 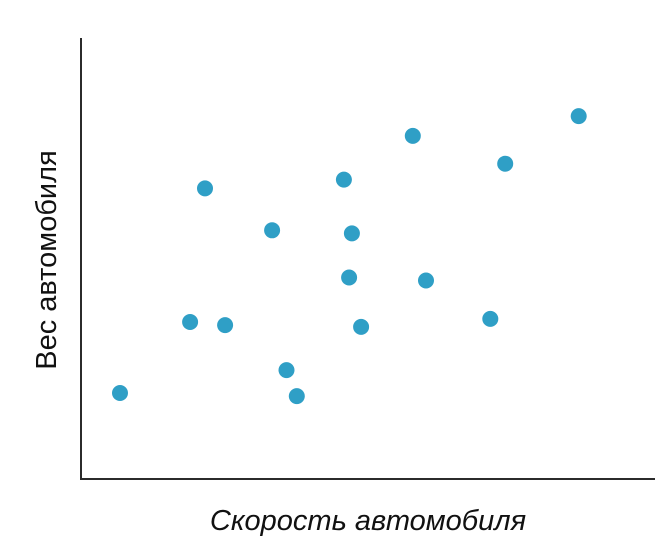 What do you see at coordinates (368, 521) in the screenshot?
I see `x-axis-label: Скорость автомобиля` at bounding box center [368, 521].